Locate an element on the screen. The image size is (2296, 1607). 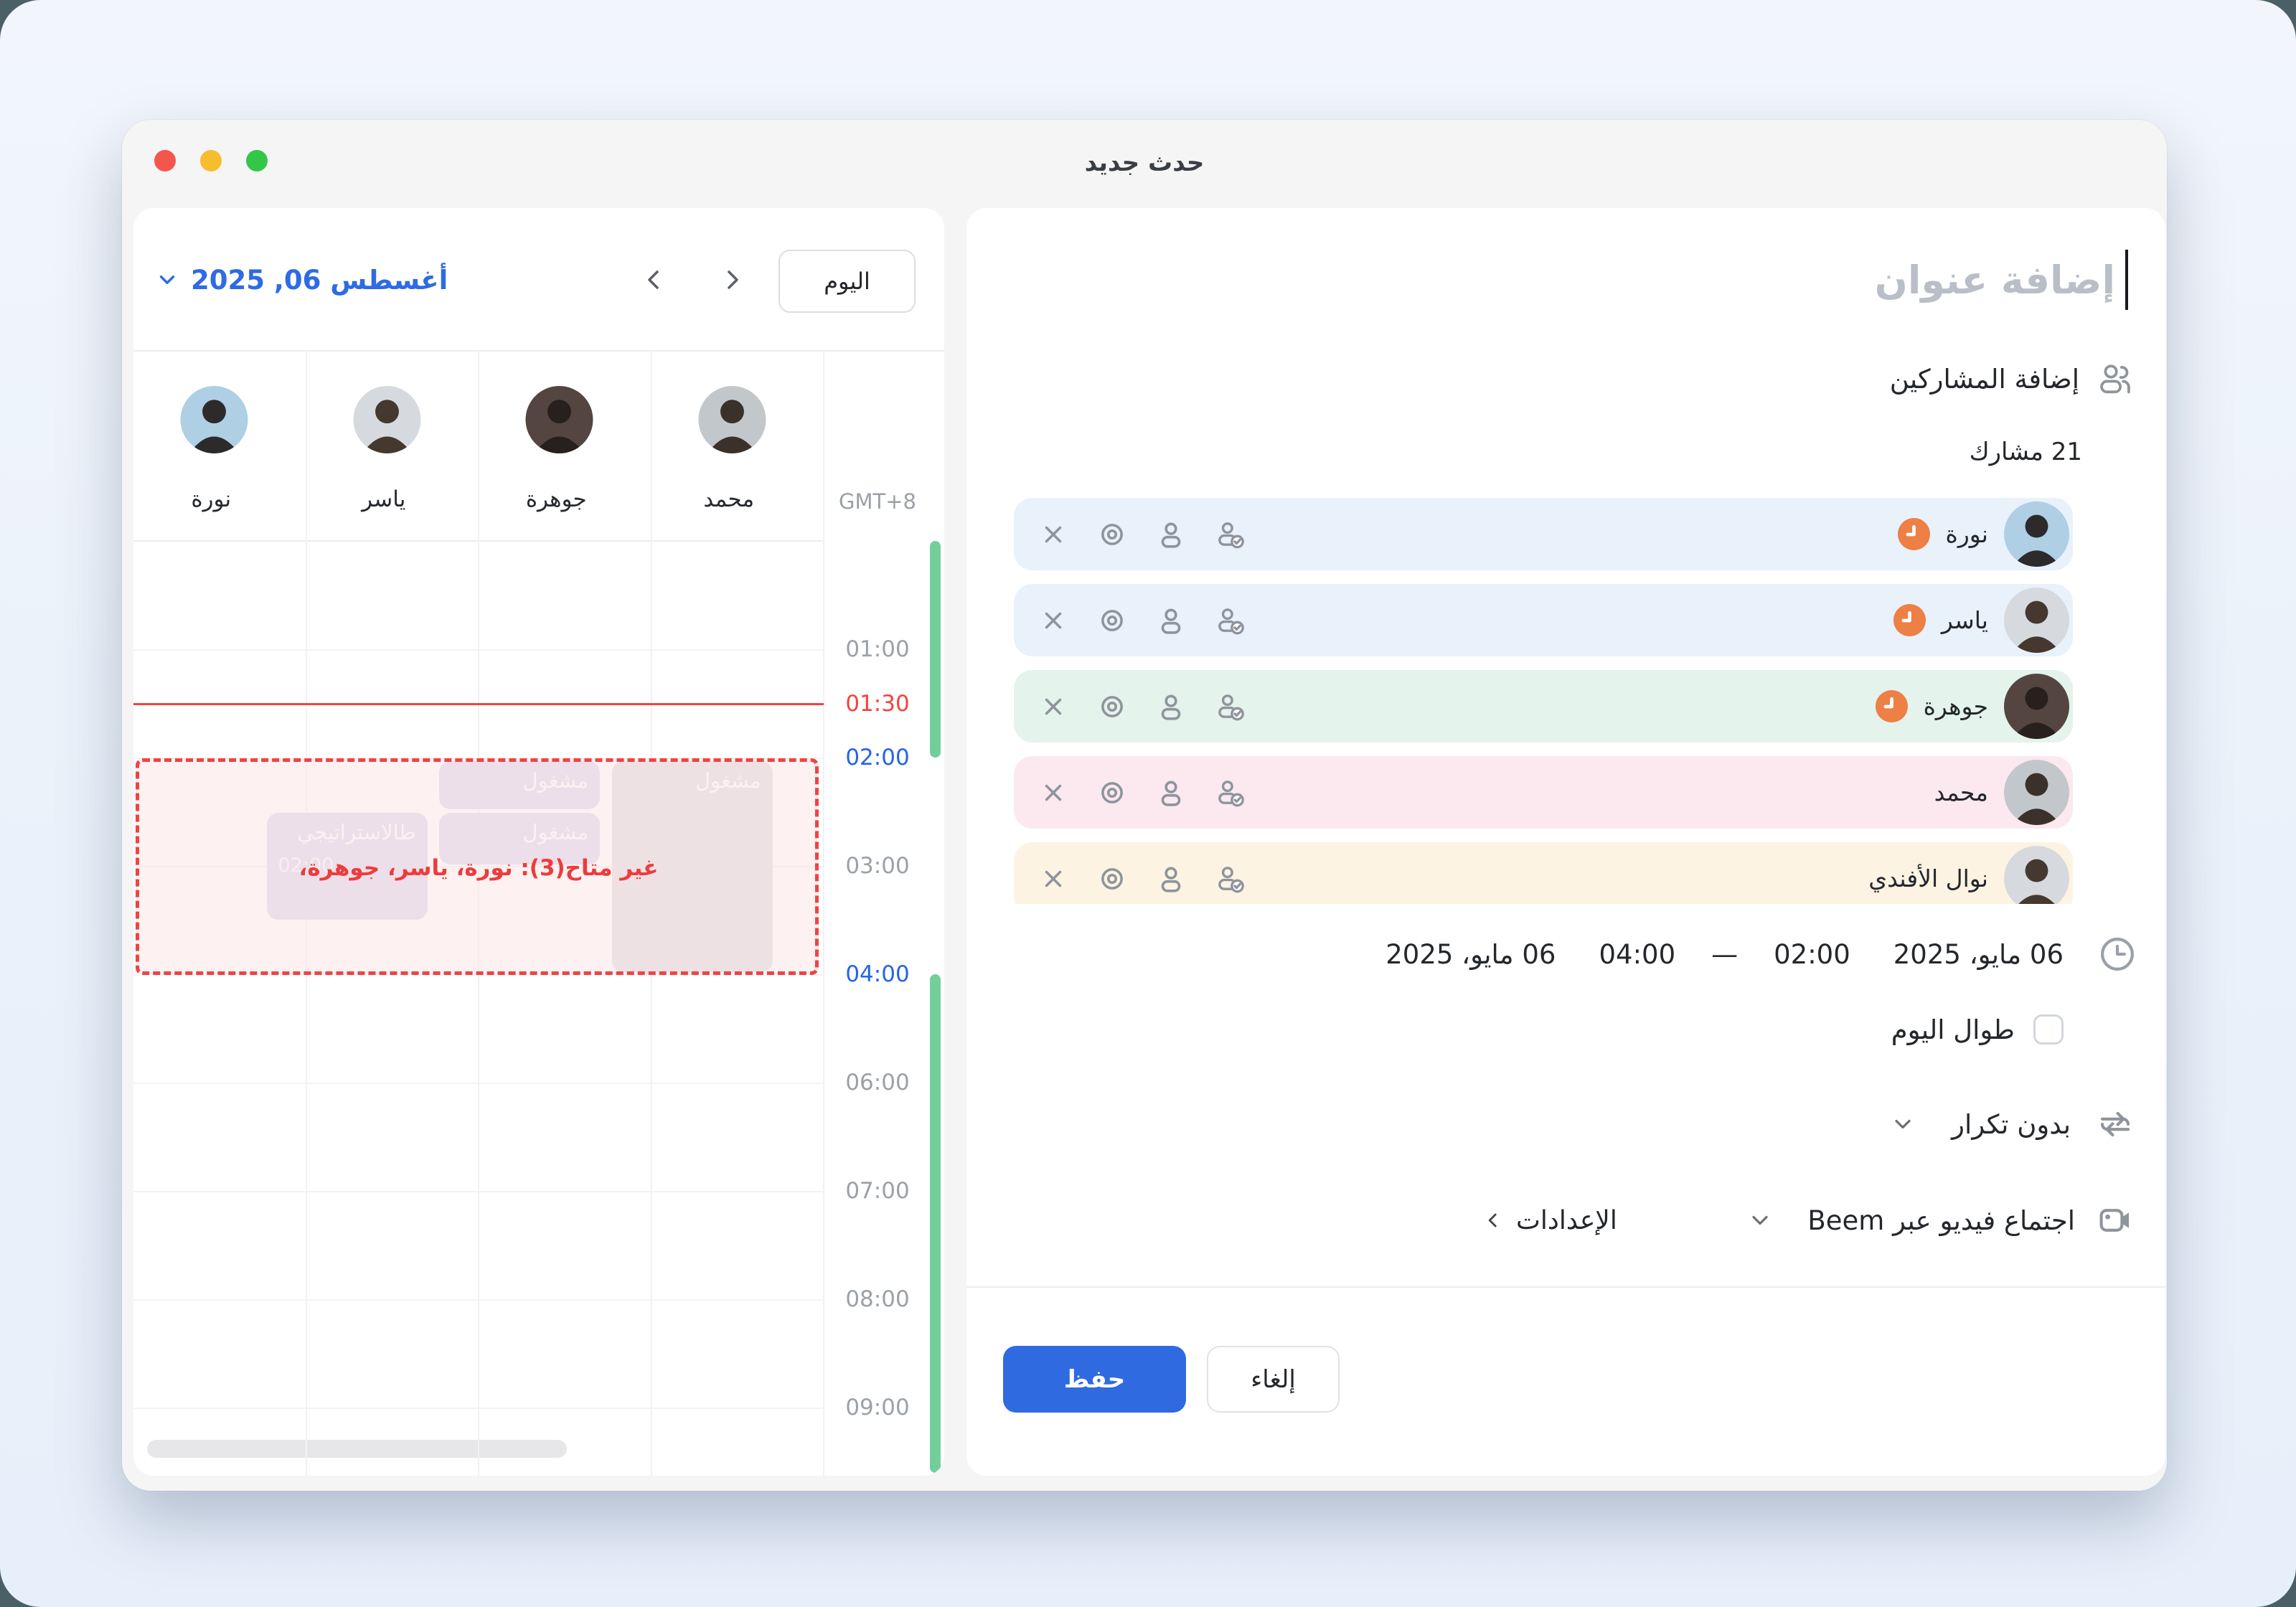
all-day-row: طوال اليوم is located at coordinates (1978, 1029).